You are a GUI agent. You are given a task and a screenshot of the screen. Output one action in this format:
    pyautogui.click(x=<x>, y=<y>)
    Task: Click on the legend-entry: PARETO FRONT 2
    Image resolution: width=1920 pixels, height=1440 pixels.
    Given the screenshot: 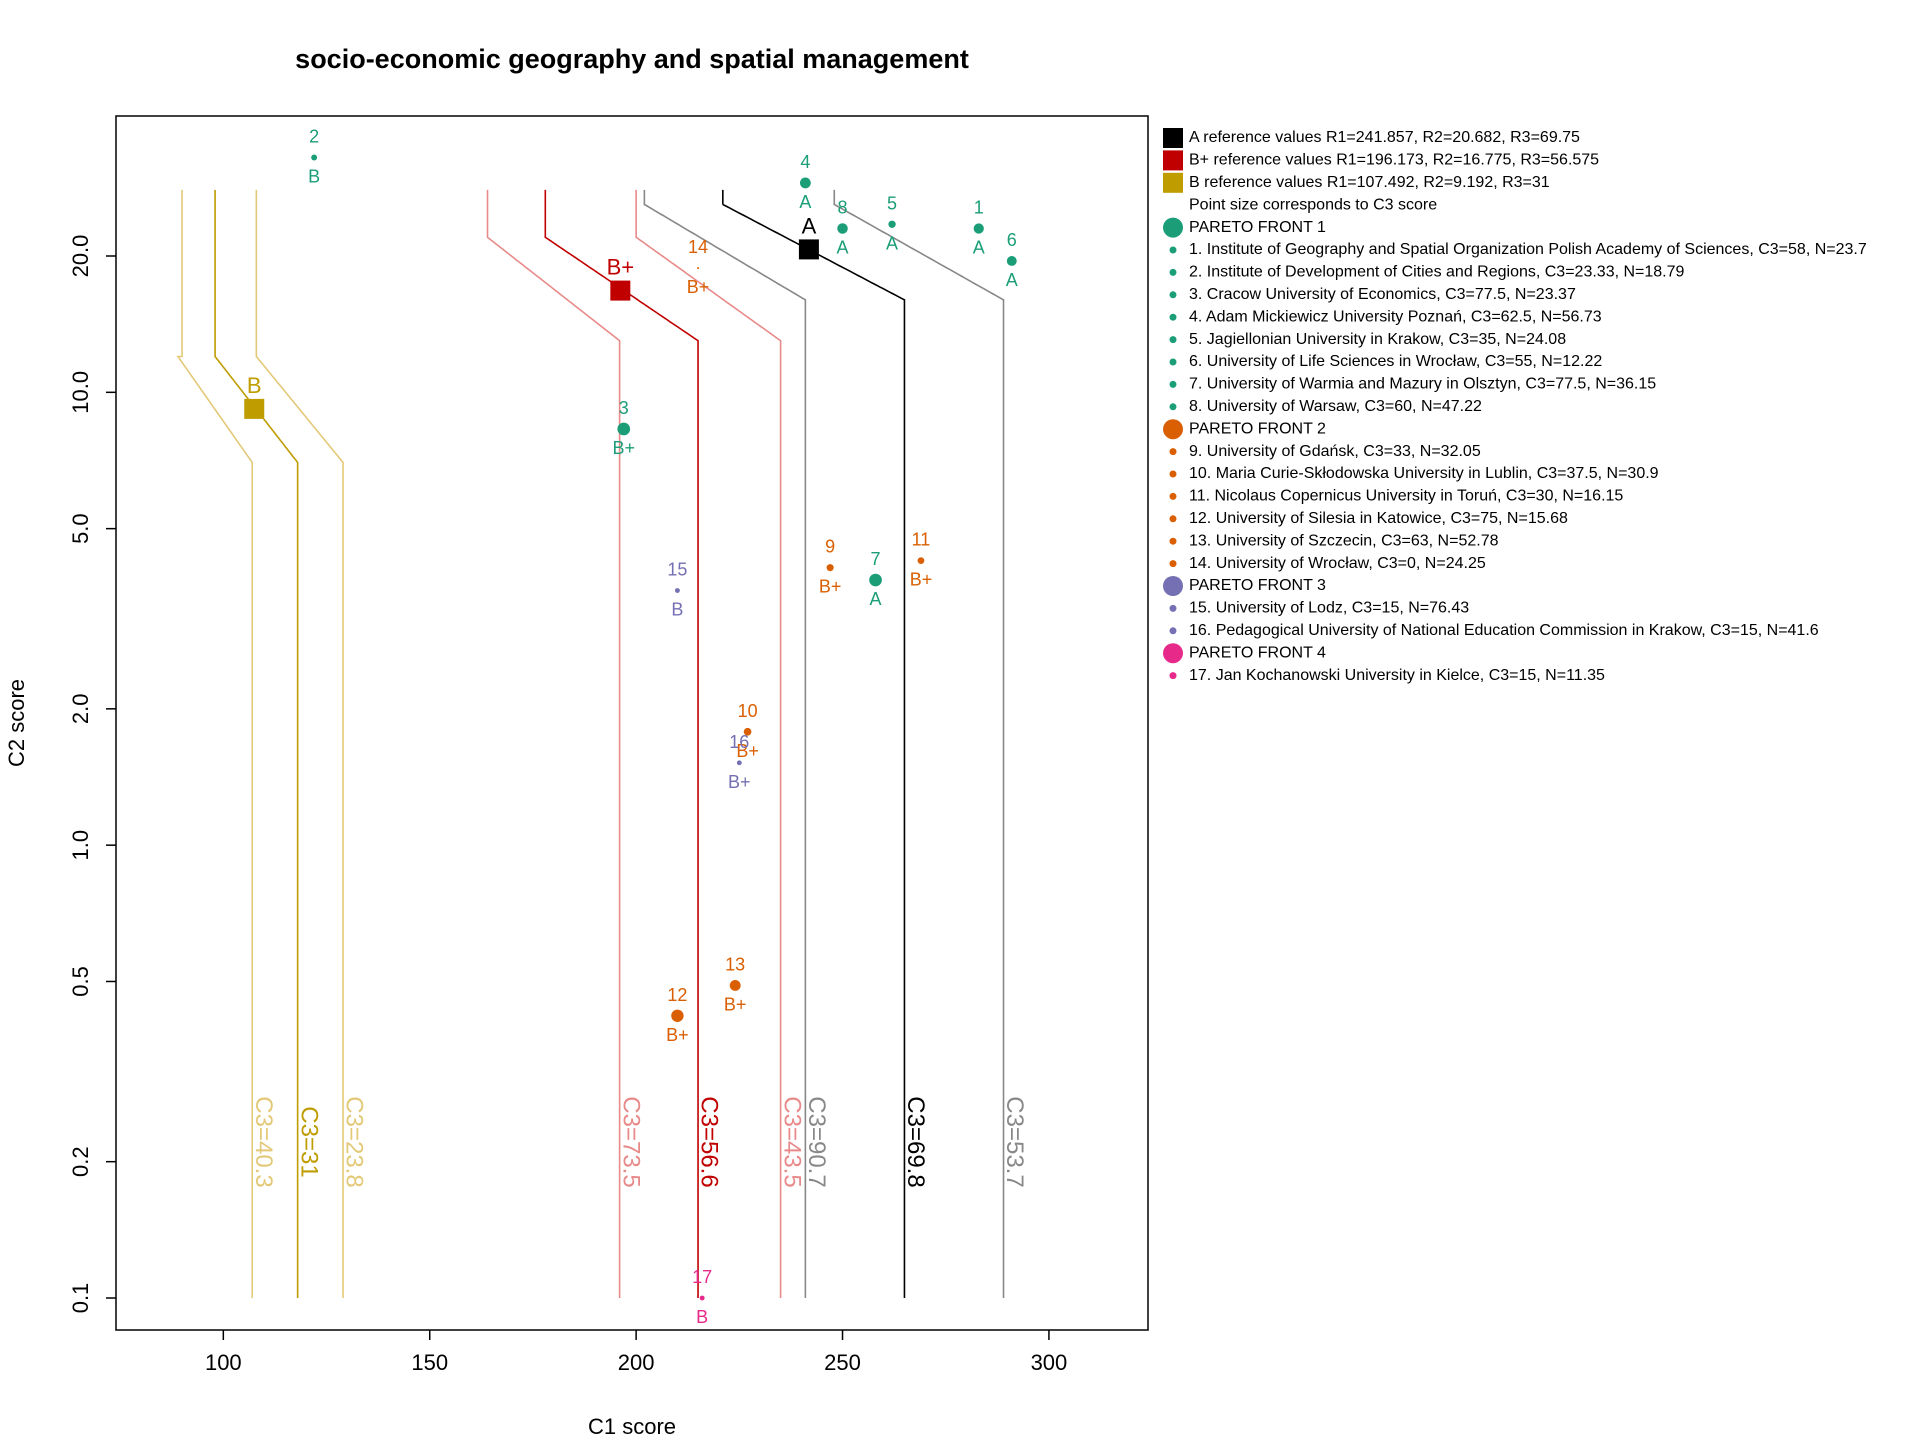 What is the action you would take?
    pyautogui.click(x=1257, y=428)
    